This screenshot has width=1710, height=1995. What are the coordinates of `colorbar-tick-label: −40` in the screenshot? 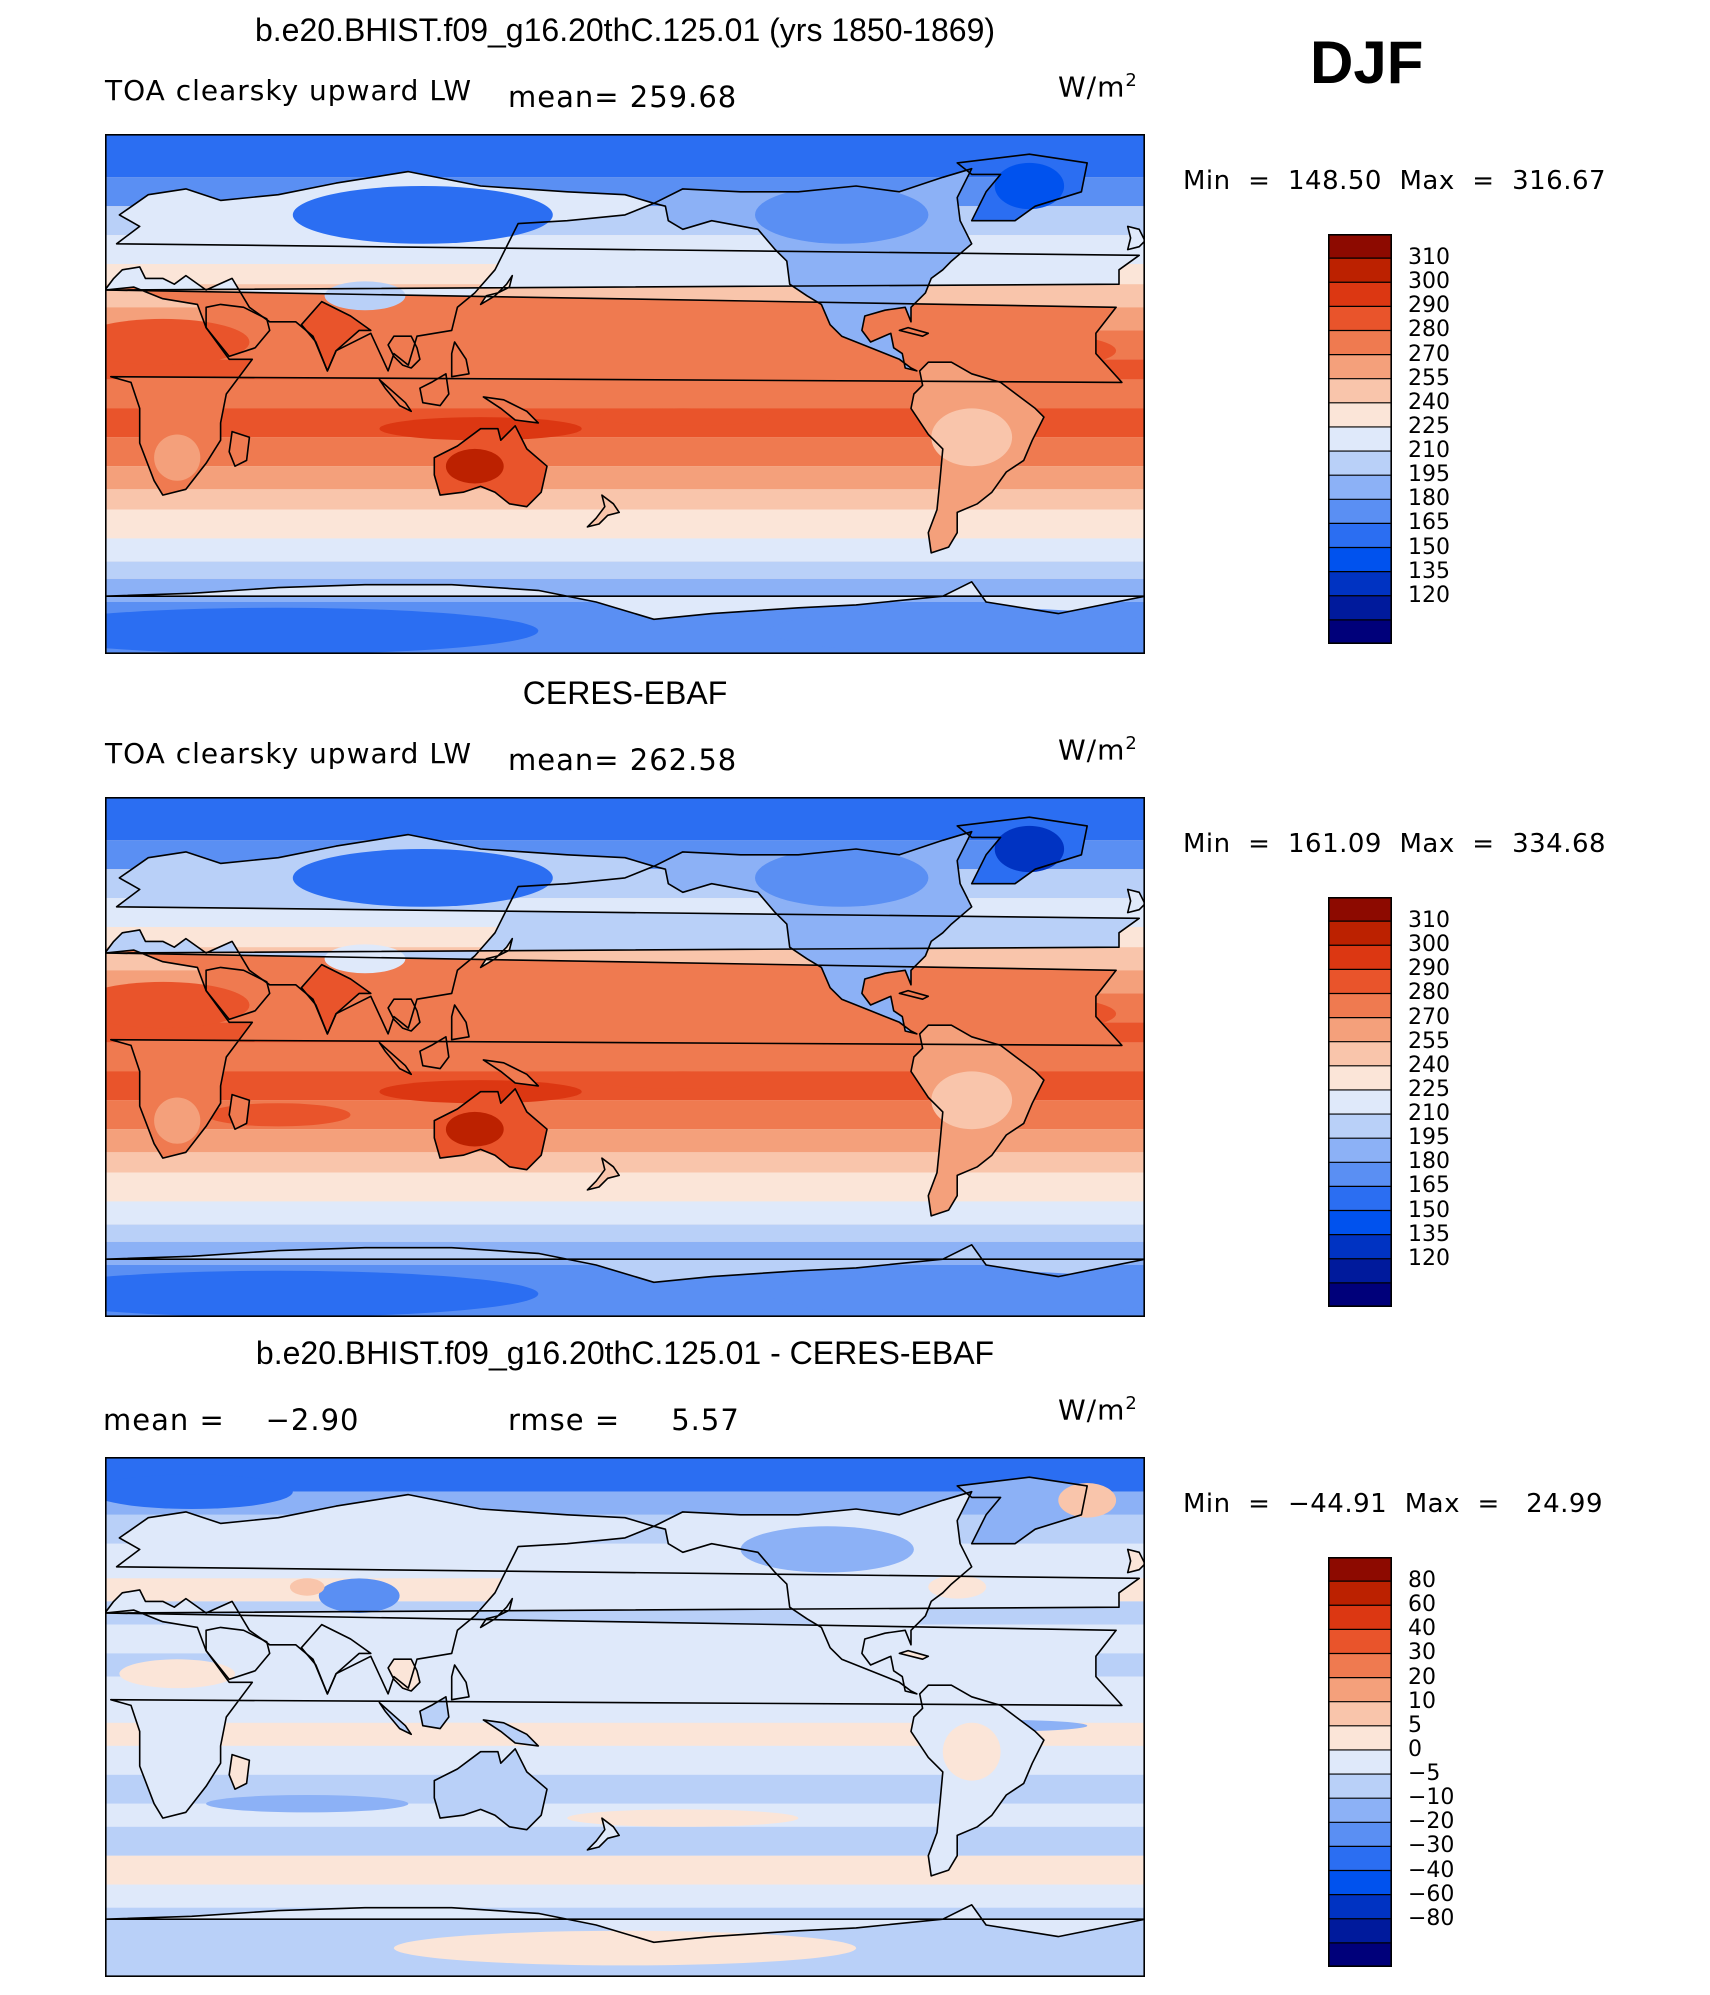 It's located at (1431, 1870).